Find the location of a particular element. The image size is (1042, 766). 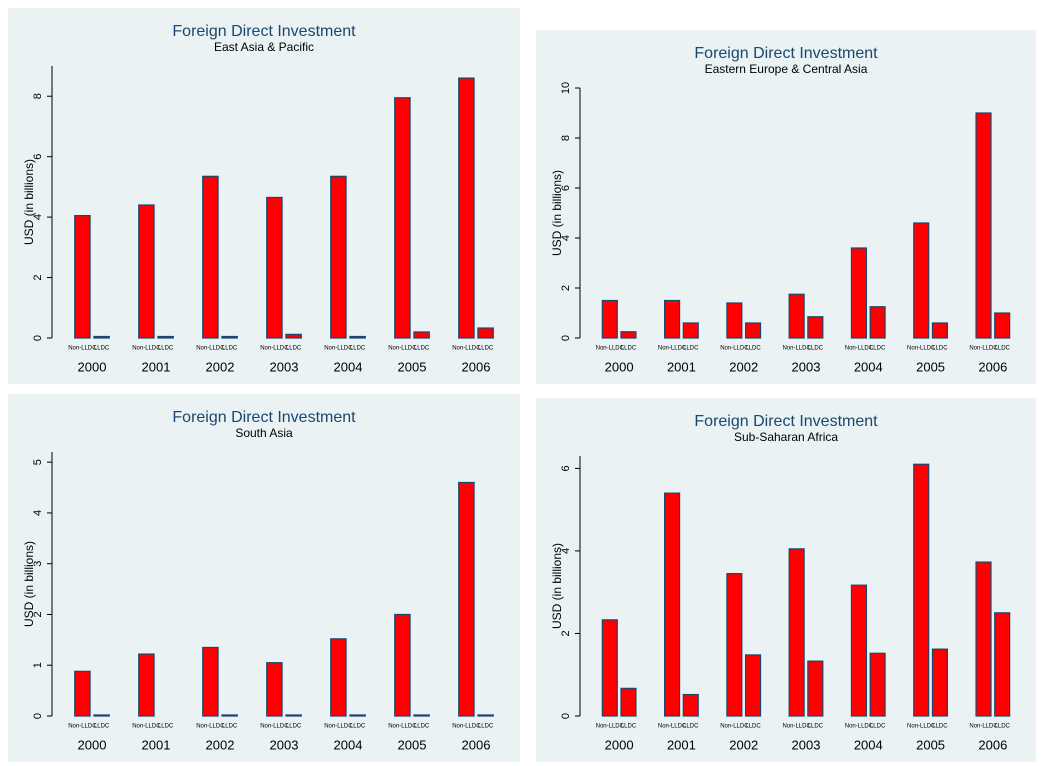

chart-subtitle: South Asia is located at coordinates (264, 433).